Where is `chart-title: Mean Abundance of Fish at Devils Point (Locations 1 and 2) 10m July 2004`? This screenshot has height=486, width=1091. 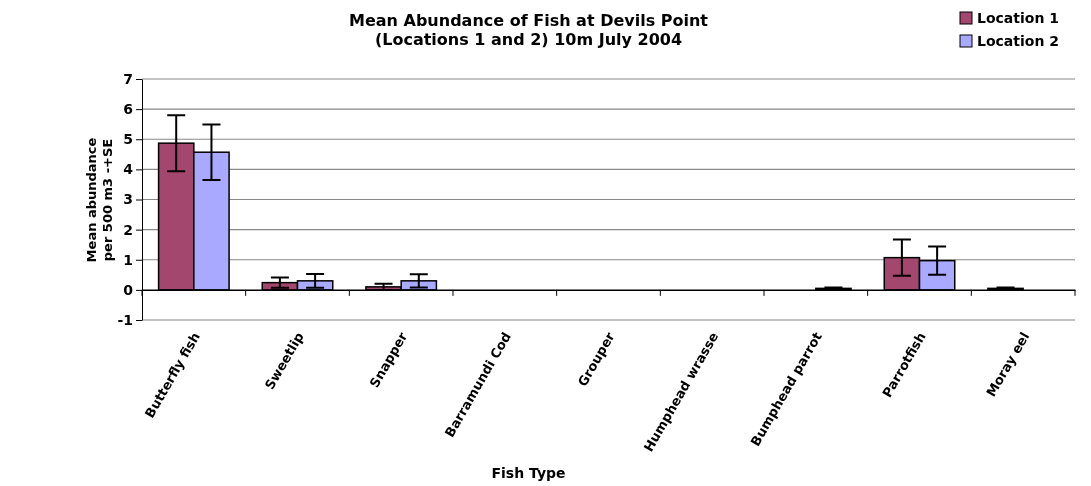 chart-title: Mean Abundance of Fish at Devils Point (Locations 1 and 2) 10m July 2004 is located at coordinates (529, 30).